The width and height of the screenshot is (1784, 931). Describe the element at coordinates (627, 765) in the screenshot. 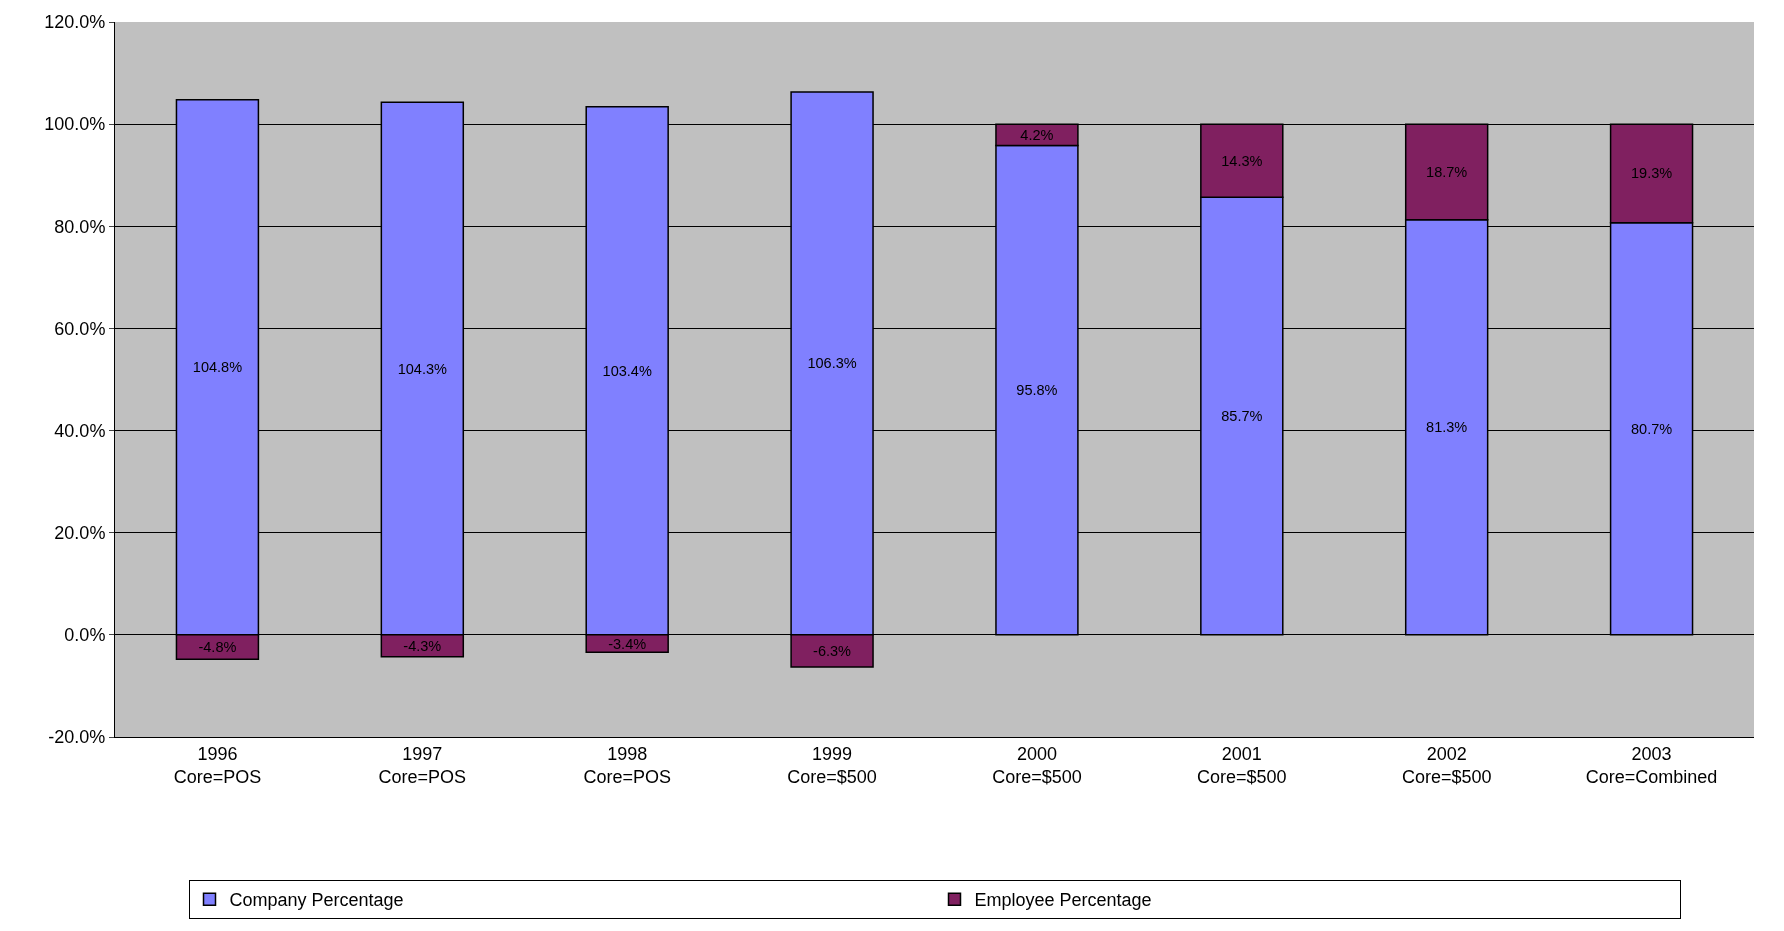

I see `x-tick-label: 1998 Core=POS` at that location.